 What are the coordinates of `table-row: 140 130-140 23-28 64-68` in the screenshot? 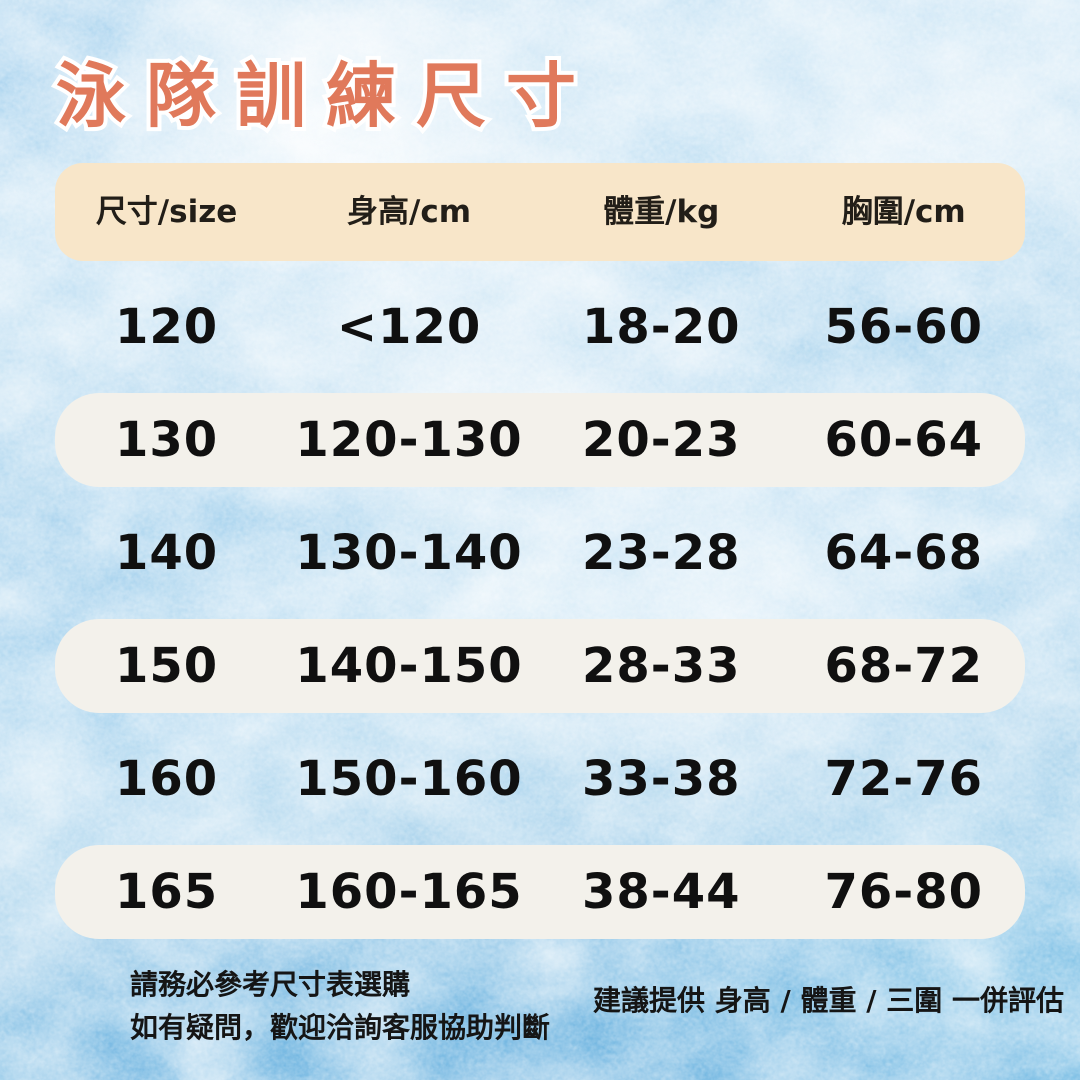 It's located at (540, 553).